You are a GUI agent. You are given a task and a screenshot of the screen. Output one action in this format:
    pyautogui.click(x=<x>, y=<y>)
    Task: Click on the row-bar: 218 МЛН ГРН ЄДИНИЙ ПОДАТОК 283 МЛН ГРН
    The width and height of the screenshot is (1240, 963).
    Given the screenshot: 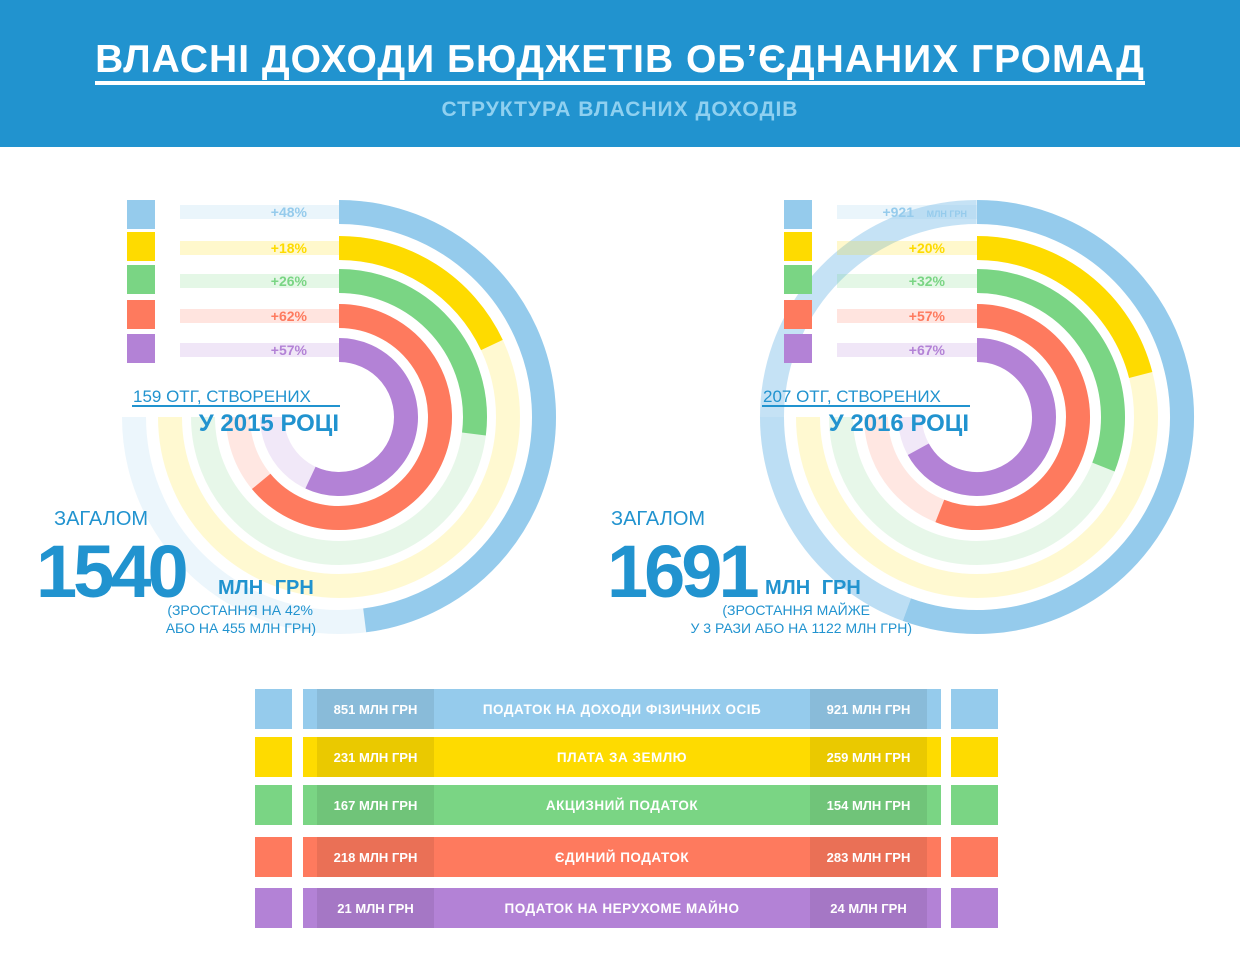 What is the action you would take?
    pyautogui.click(x=622, y=857)
    